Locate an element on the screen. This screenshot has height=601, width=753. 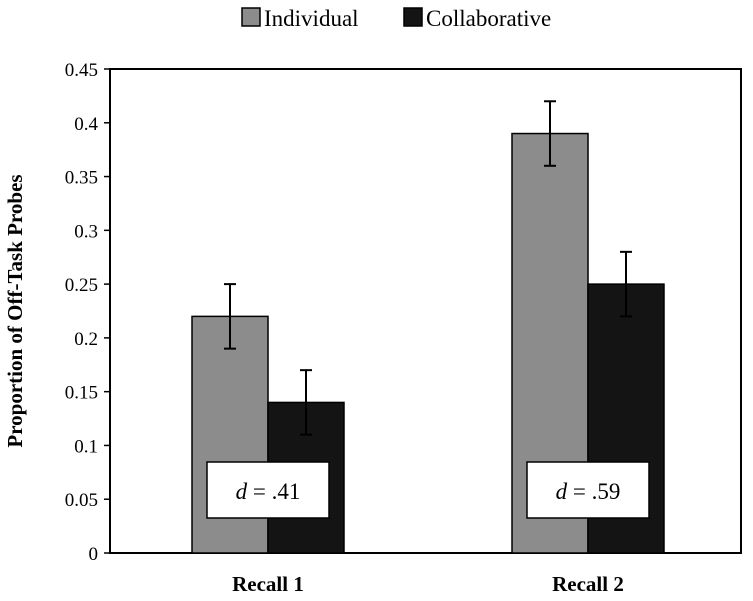
y-tick-label: 0.1 is located at coordinates (86, 446).